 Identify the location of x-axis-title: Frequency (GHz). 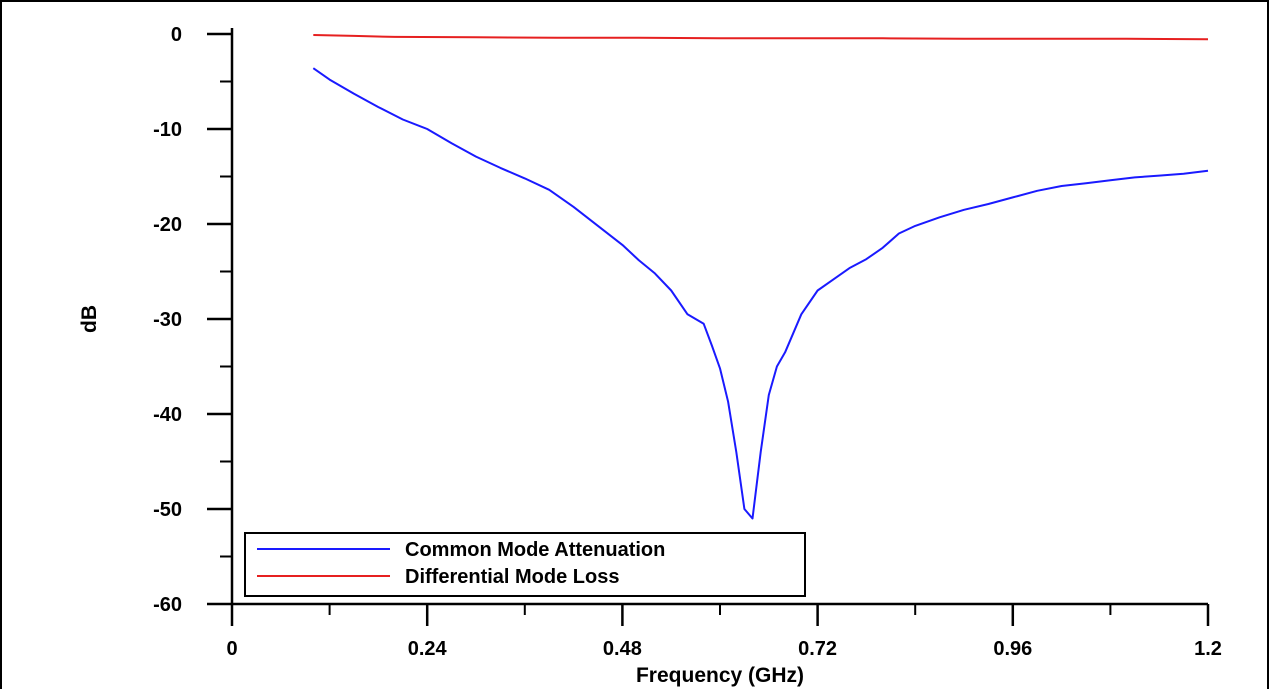
(720, 675).